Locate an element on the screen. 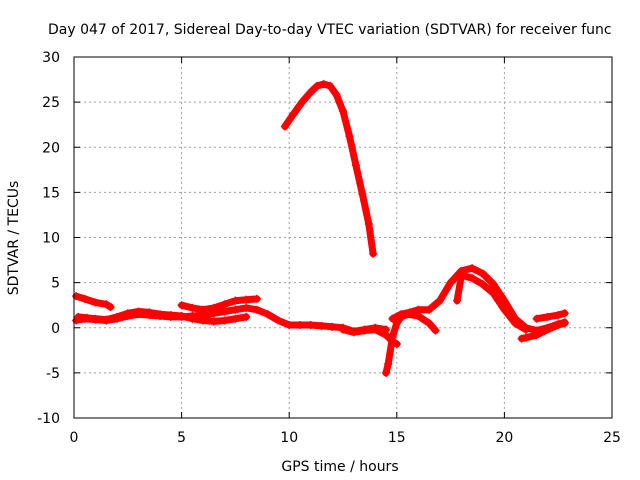 This screenshot has width=640, height=480. x-tick-label: 10 is located at coordinates (289, 438).